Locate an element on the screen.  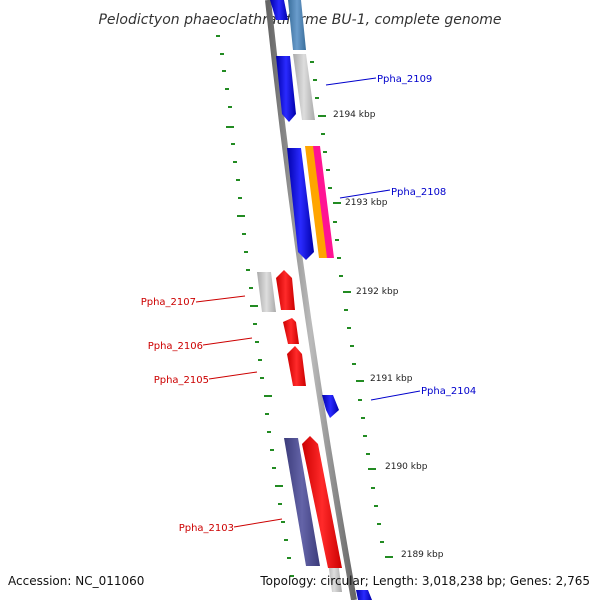
tick-label: 2194 kbp is located at coordinates (354, 115).